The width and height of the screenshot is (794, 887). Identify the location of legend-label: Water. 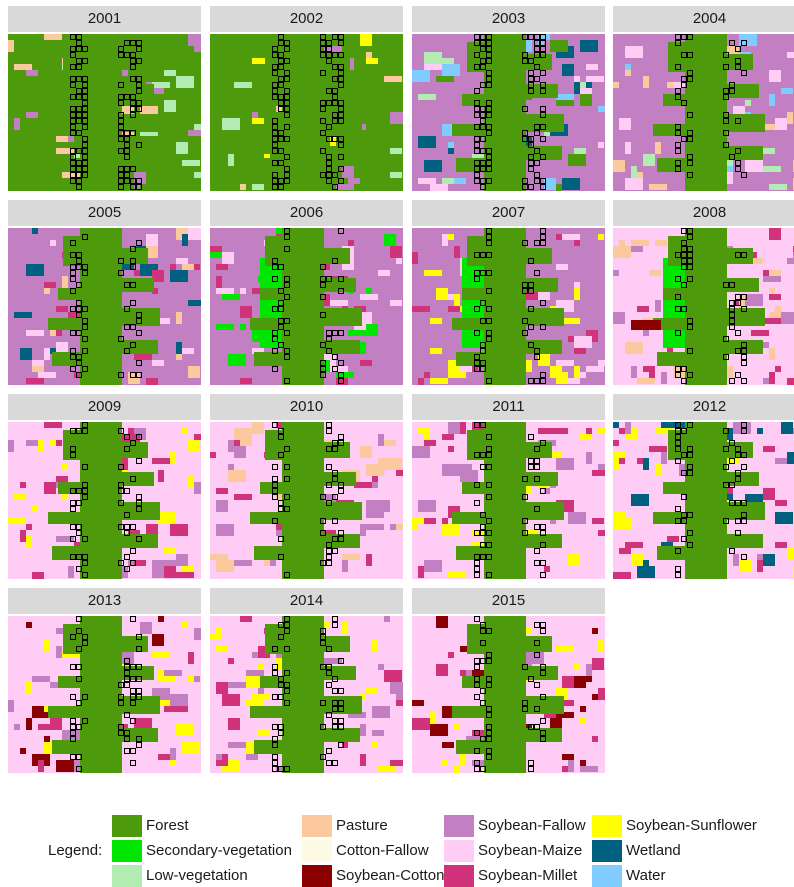
(646, 875).